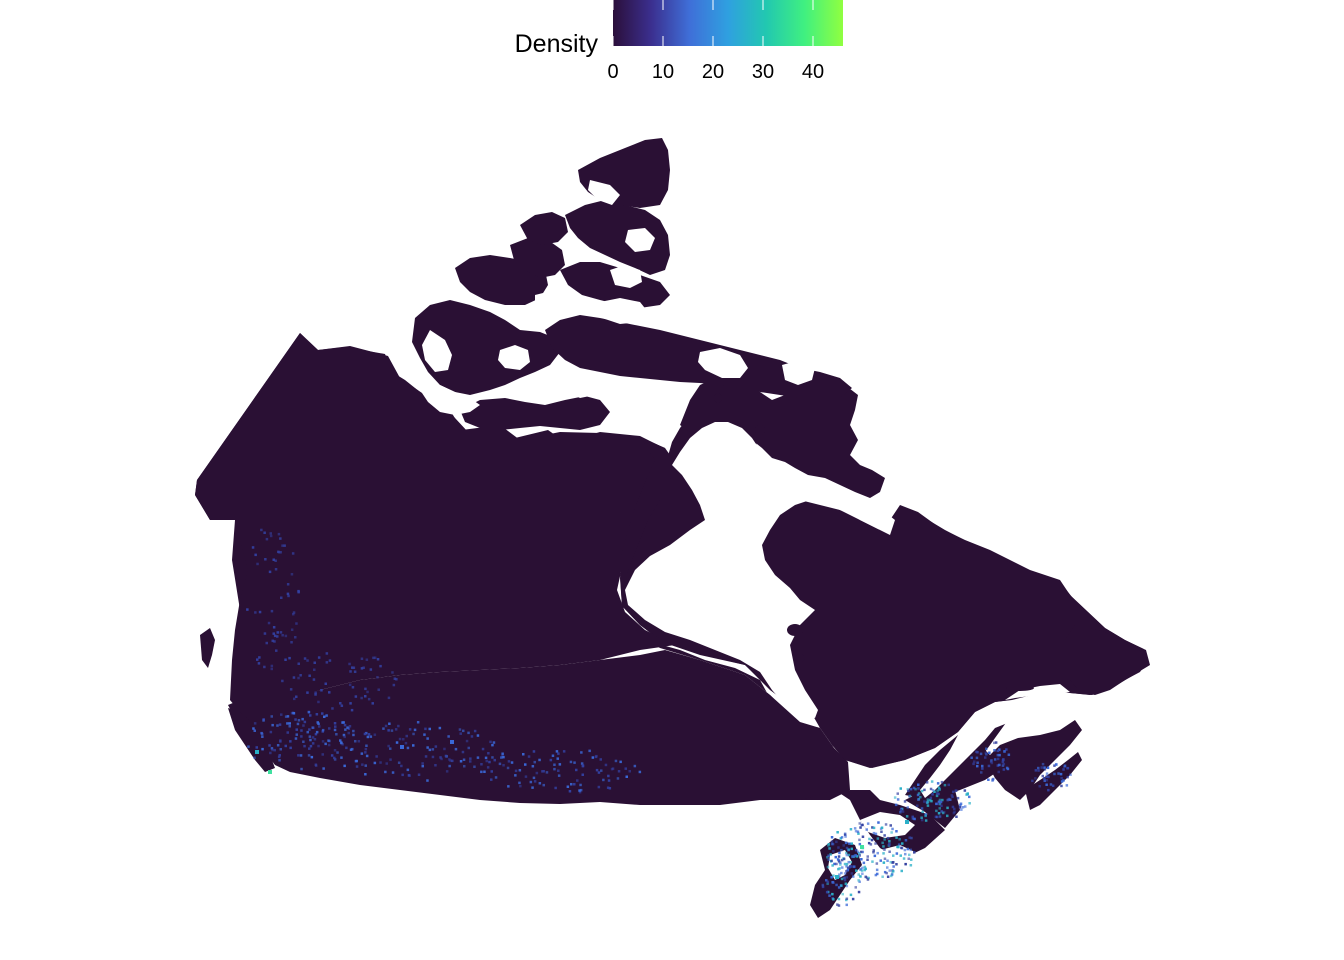 Image resolution: width=1344 pixels, height=960 pixels. What do you see at coordinates (713, 72) in the screenshot?
I see `legend-tick-label: 20` at bounding box center [713, 72].